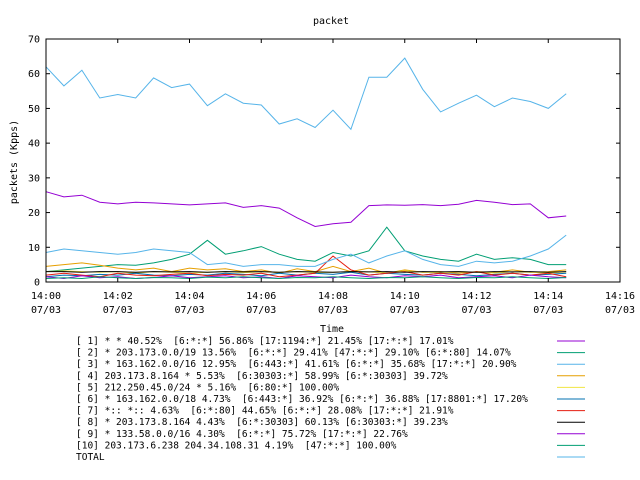 Image resolution: width=640 pixels, height=480 pixels. I want to click on chart-title: packet, so click(331, 21).